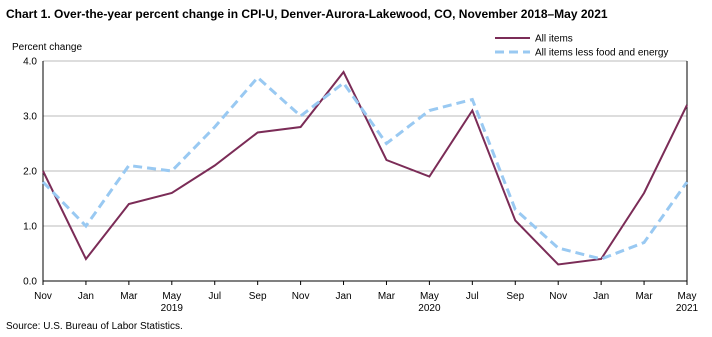 Image resolution: width=712 pixels, height=337 pixels. I want to click on y-axis-label: Percent change, so click(47, 47).